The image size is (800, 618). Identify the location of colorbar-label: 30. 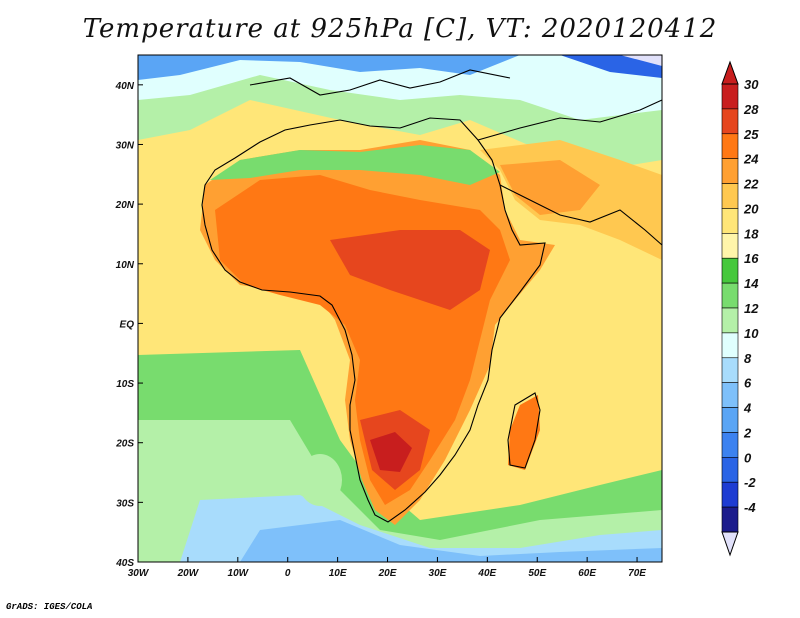
(751, 84).